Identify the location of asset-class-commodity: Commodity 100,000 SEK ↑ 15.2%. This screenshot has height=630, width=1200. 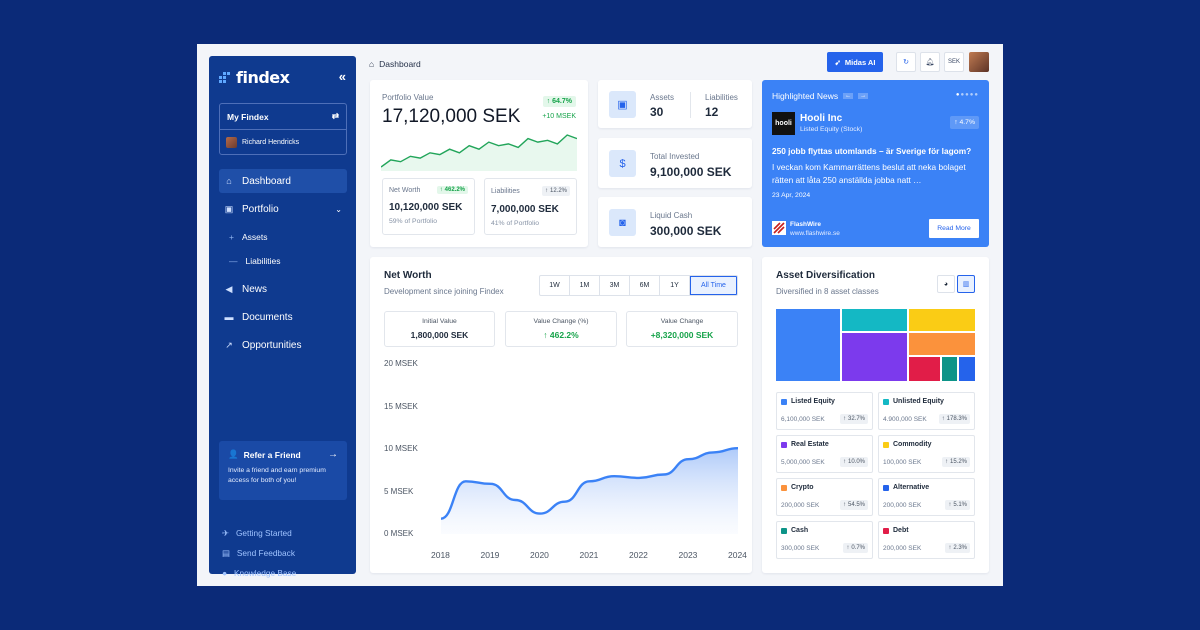
(926, 454).